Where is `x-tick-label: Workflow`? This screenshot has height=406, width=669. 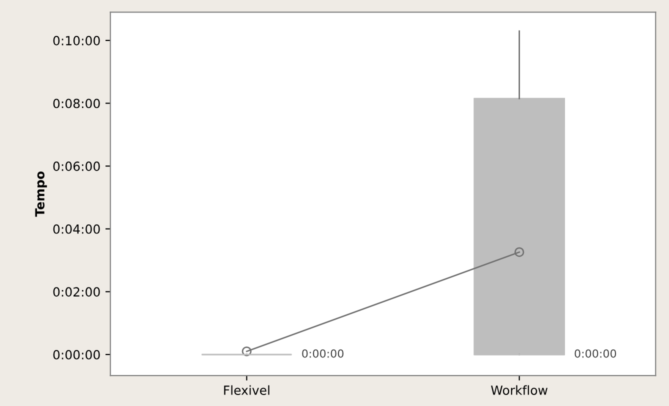 x-tick-label: Workflow is located at coordinates (519, 390).